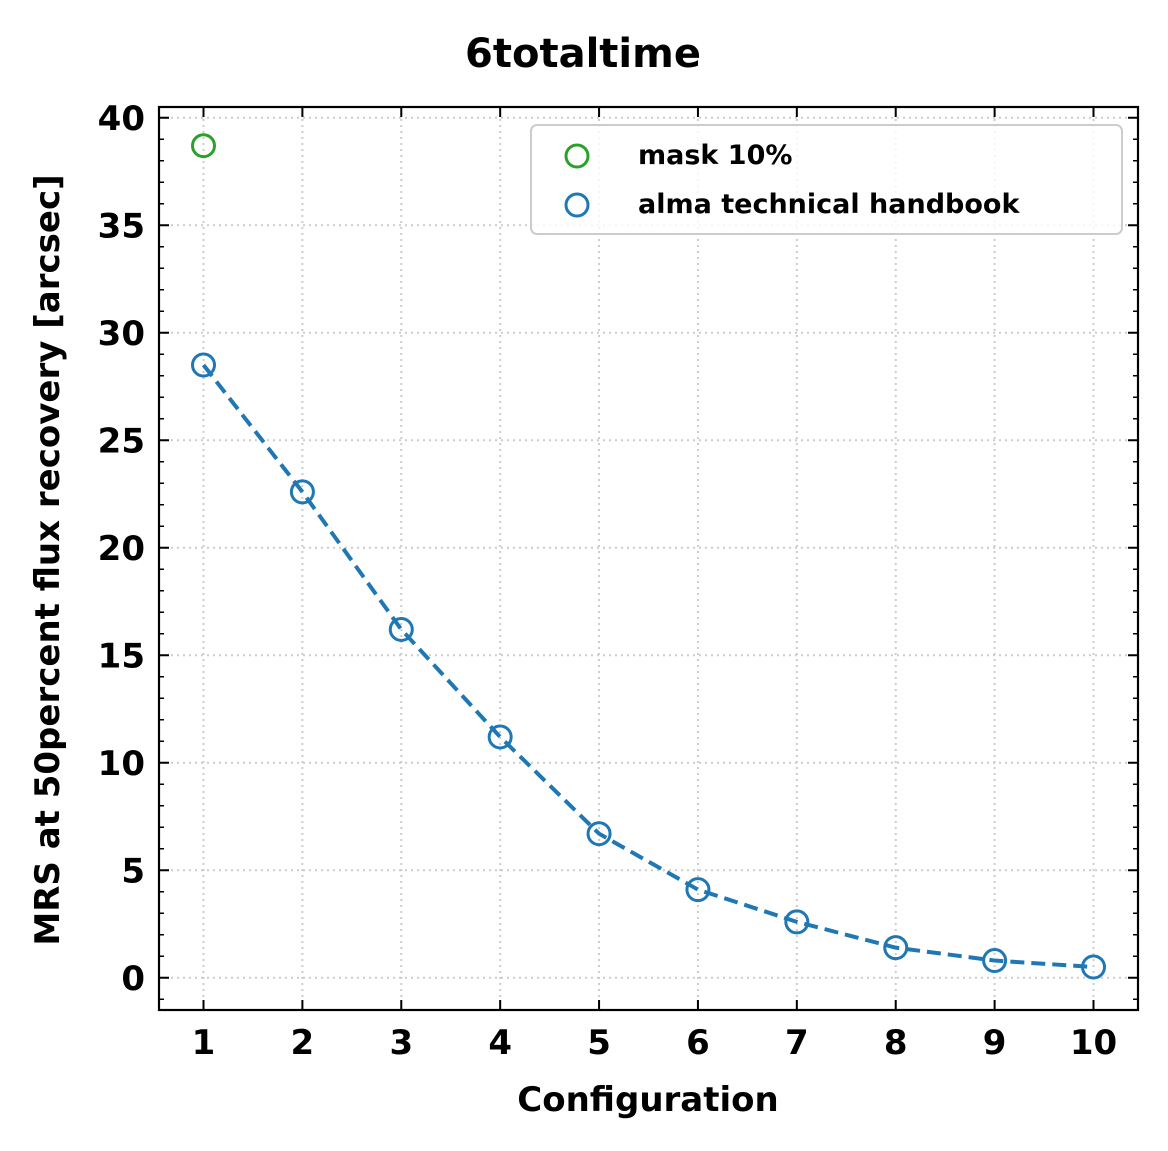 Image resolution: width=1168 pixels, height=1151 pixels. I want to click on y-tick-label: 30, so click(121, 334).